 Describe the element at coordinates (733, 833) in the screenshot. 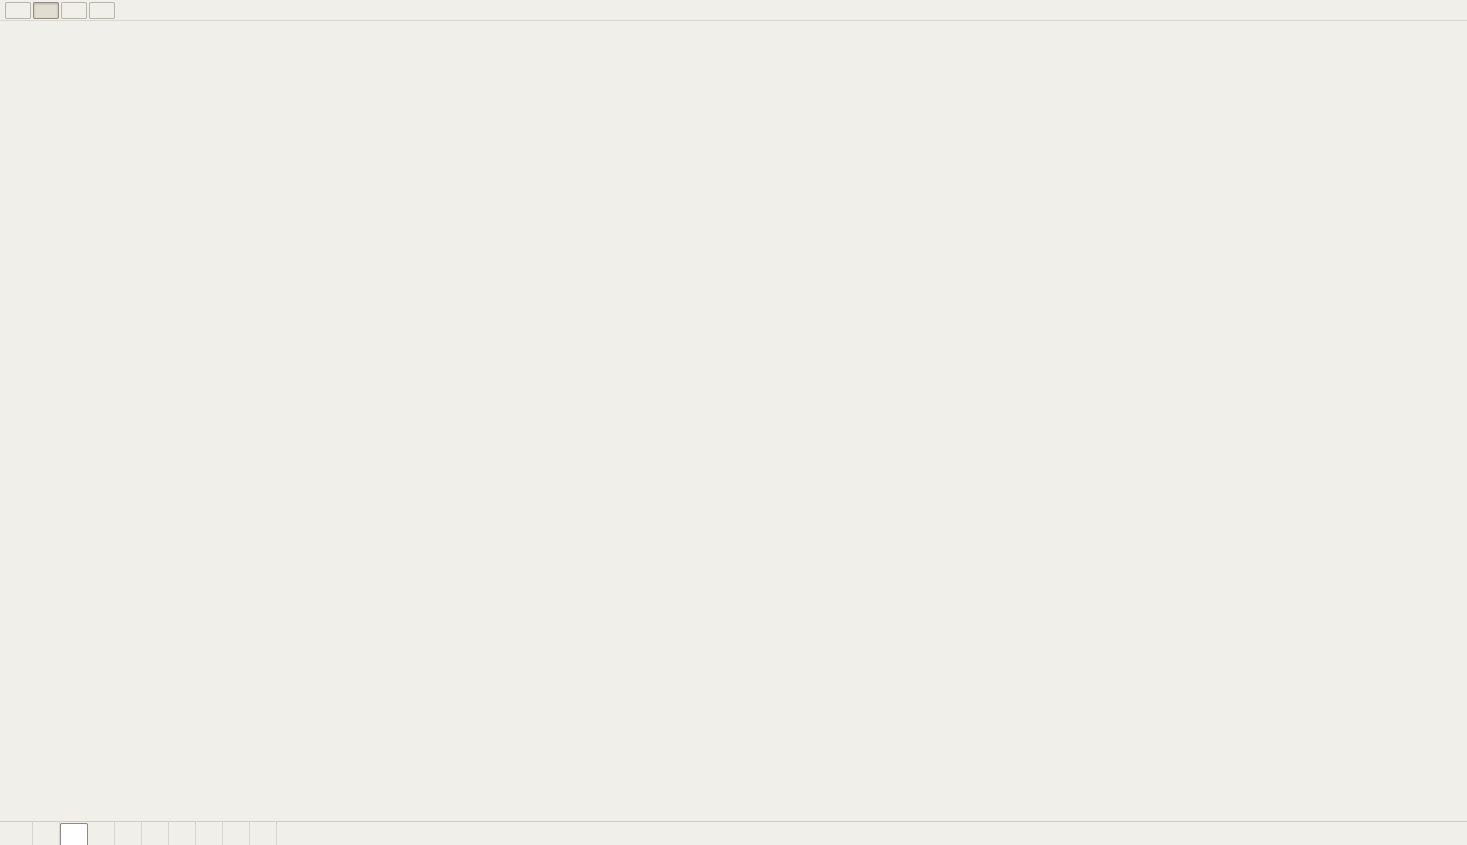

I see `chart-tab-bar` at that location.